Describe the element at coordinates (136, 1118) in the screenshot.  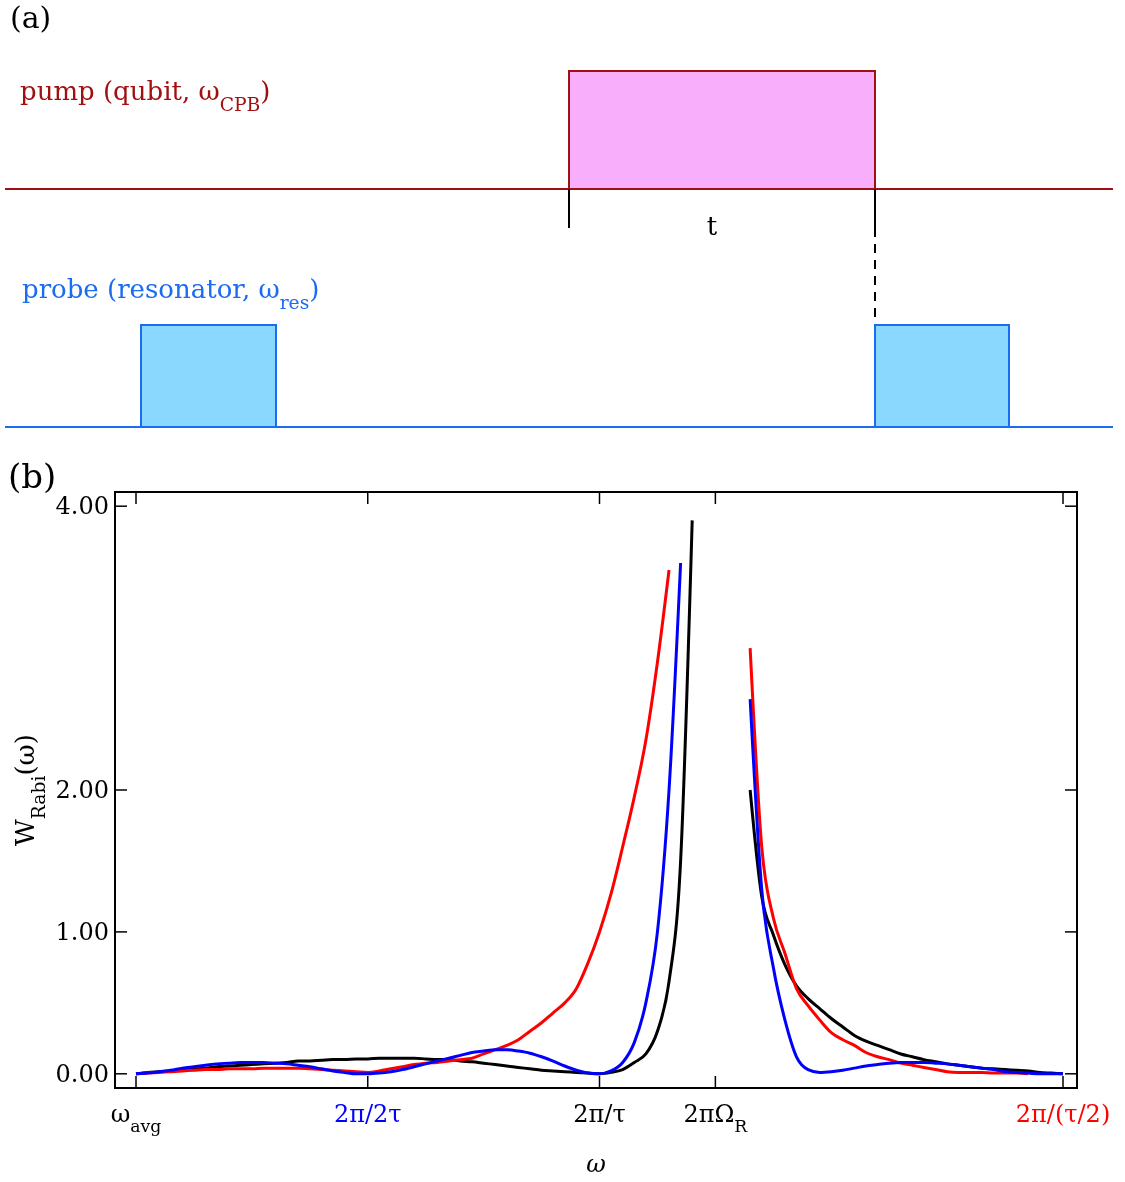
I see `x-tick-label: ω$_{avg}$` at that location.